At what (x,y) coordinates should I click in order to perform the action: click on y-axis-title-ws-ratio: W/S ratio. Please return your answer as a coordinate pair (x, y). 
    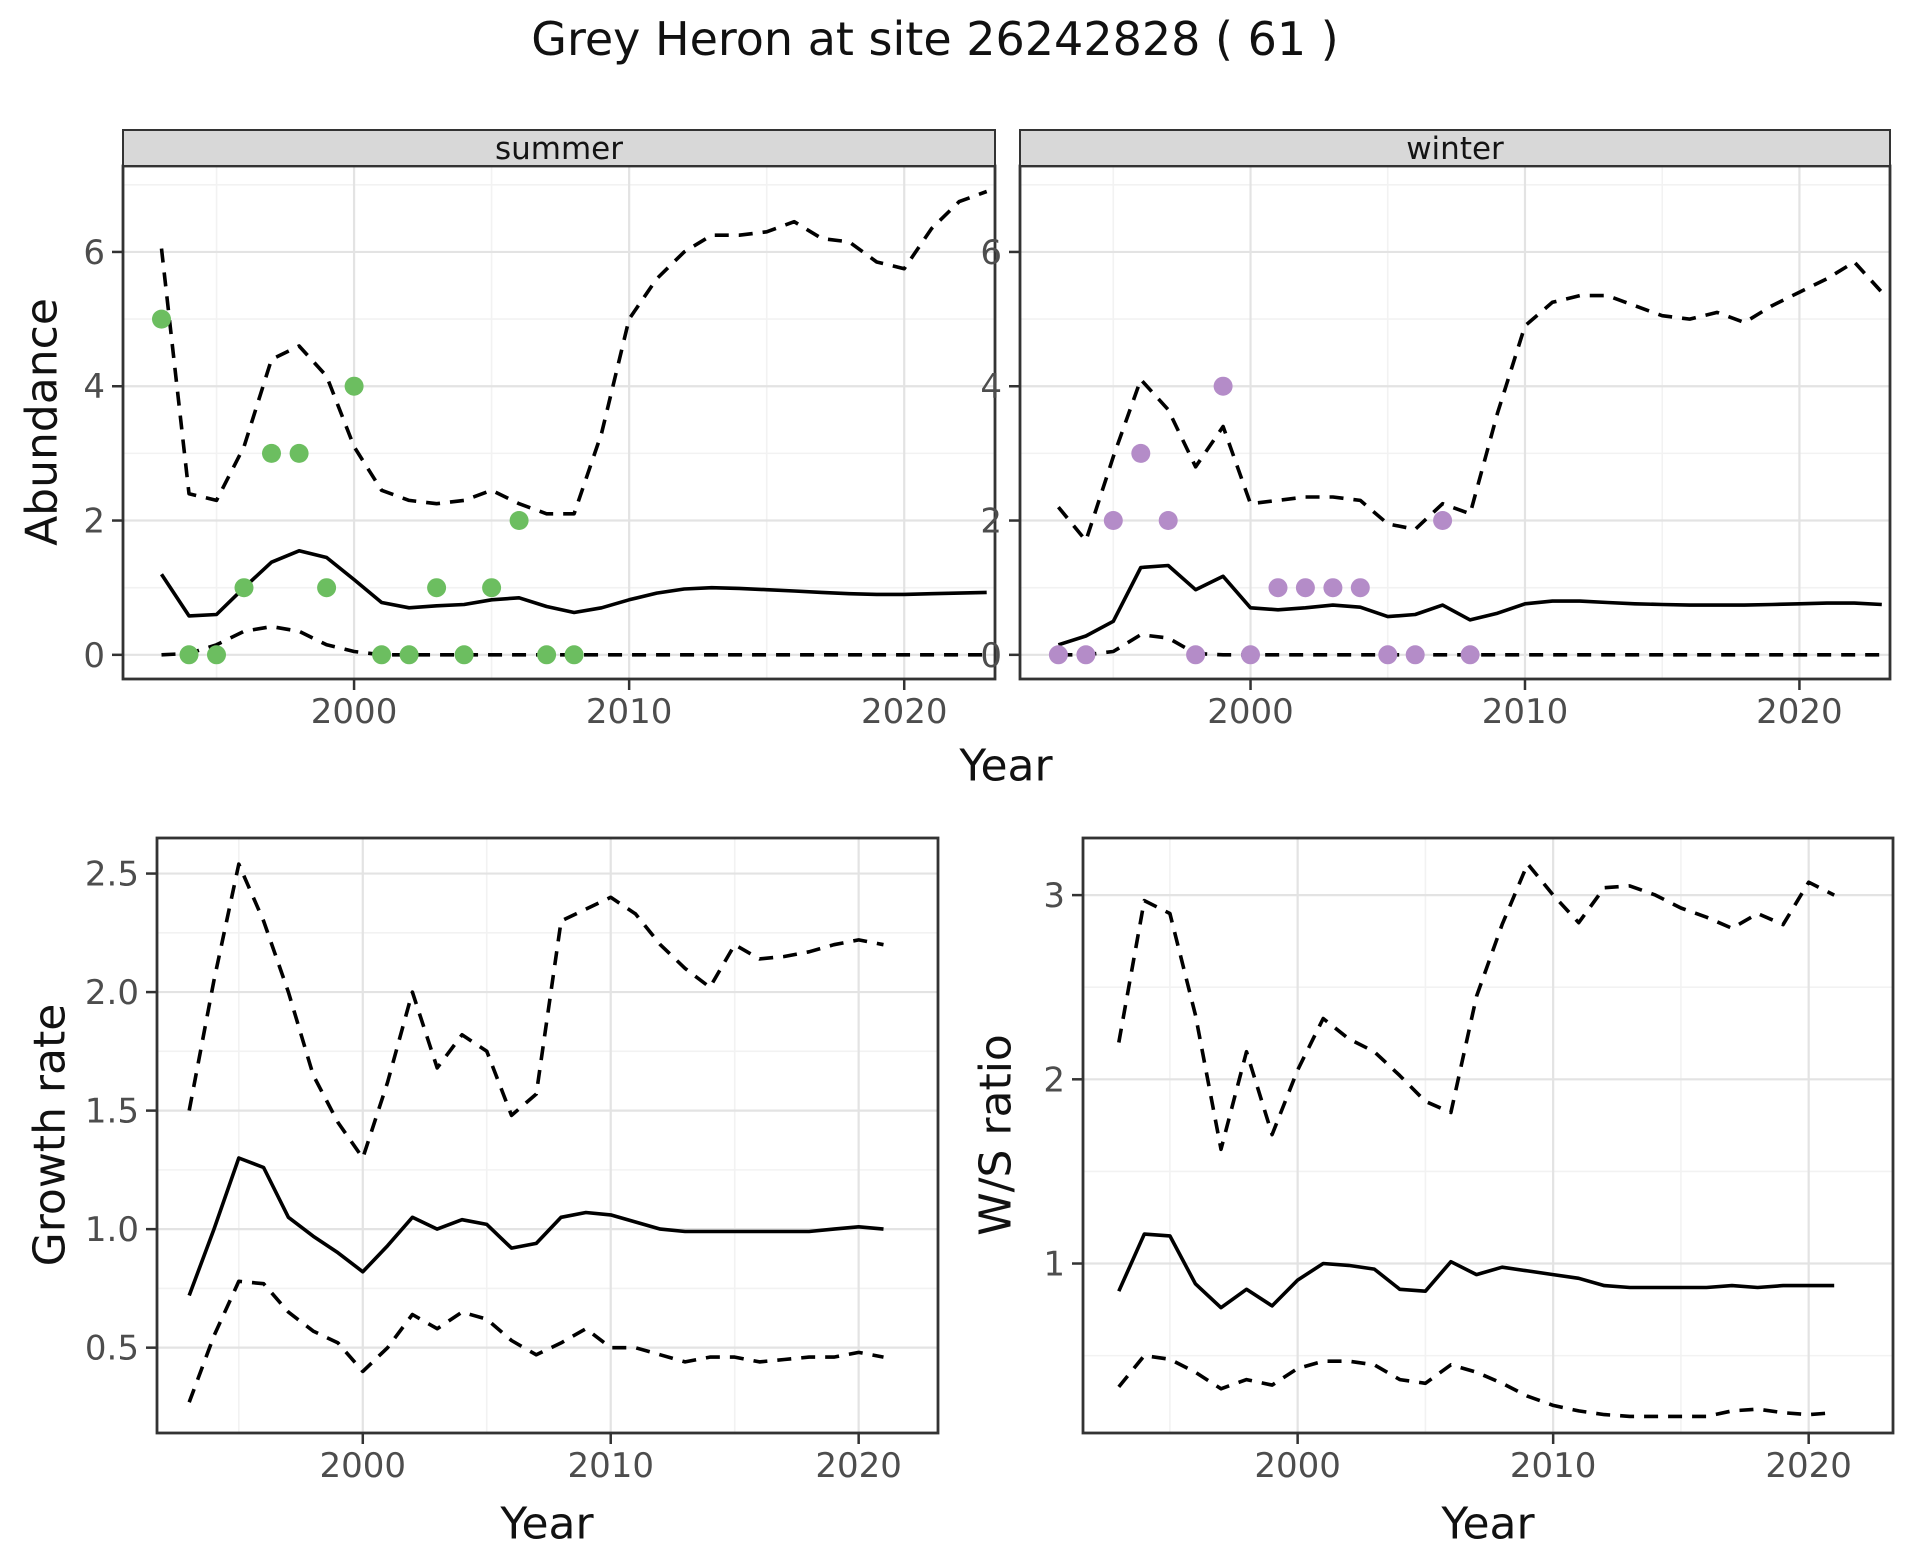
    Looking at the image, I should click on (996, 1135).